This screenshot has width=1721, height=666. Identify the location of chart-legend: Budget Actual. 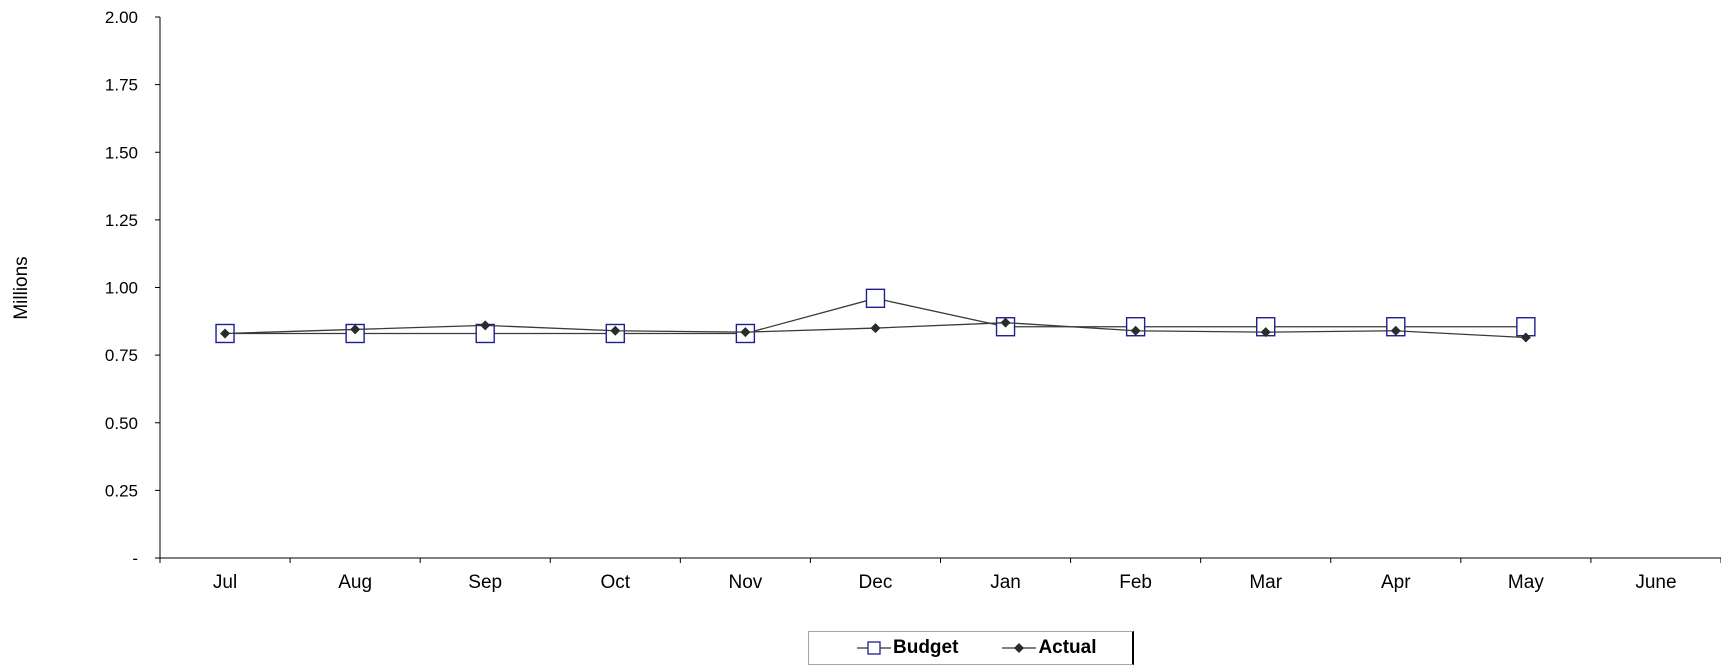
(971, 648).